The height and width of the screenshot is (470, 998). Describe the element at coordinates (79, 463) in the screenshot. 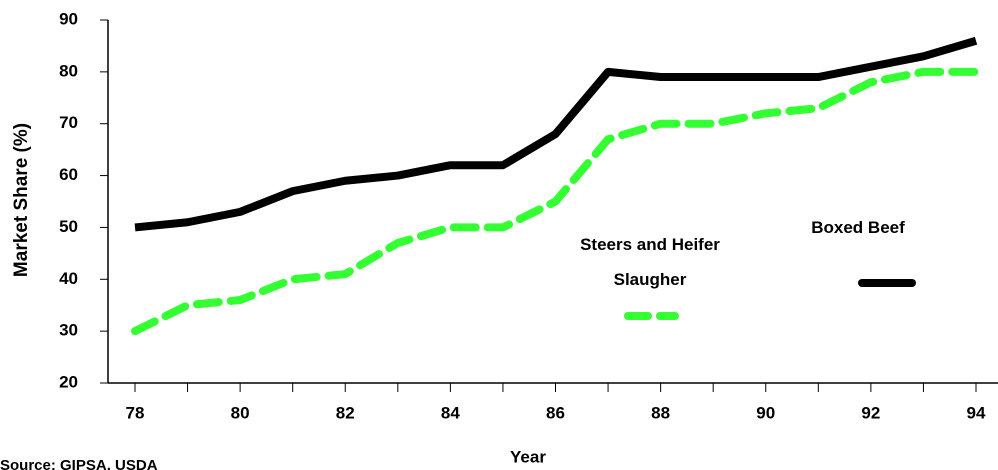

I see `source-note: Source: GIPSA, USDA` at that location.